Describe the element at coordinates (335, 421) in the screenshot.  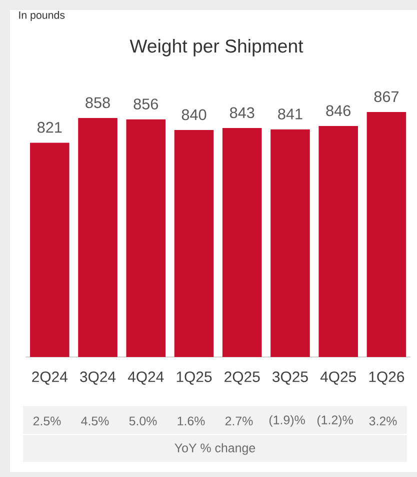
I see `text: (1.2)%` at that location.